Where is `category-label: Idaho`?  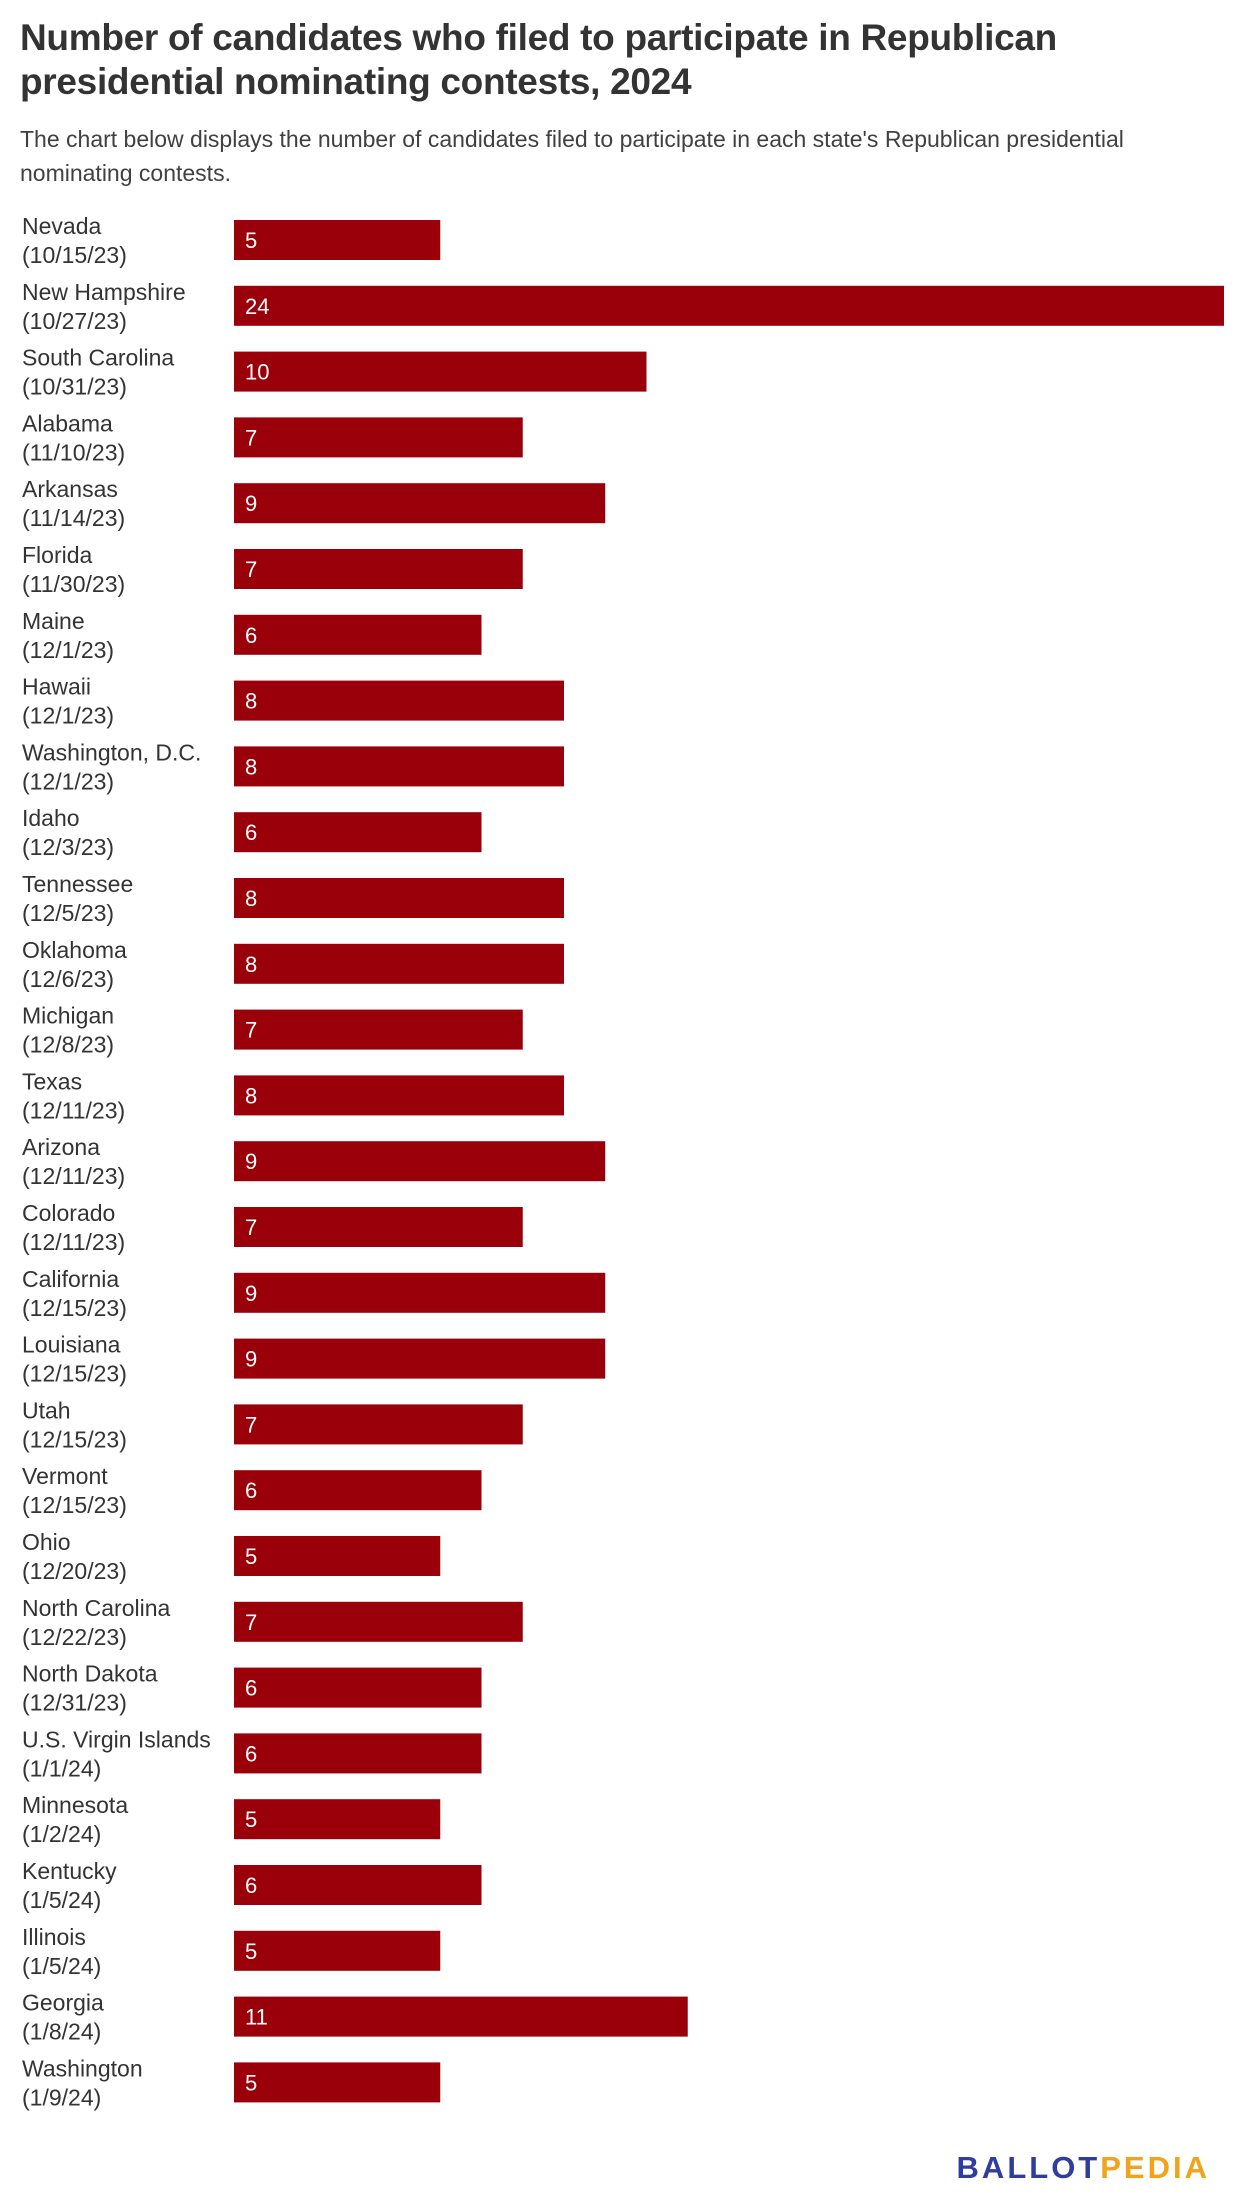 category-label: Idaho is located at coordinates (51, 818).